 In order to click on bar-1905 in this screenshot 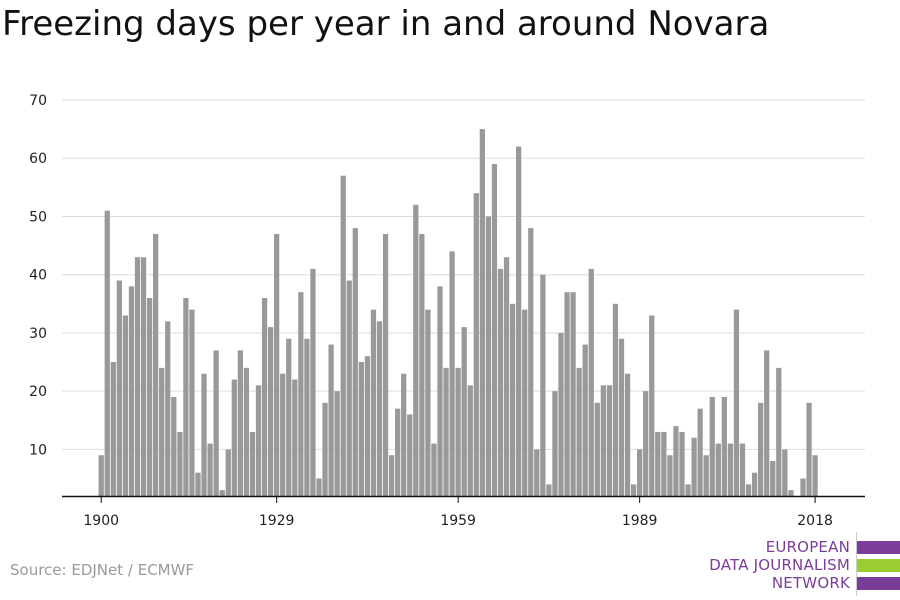, I will do `click(131, 391)`.